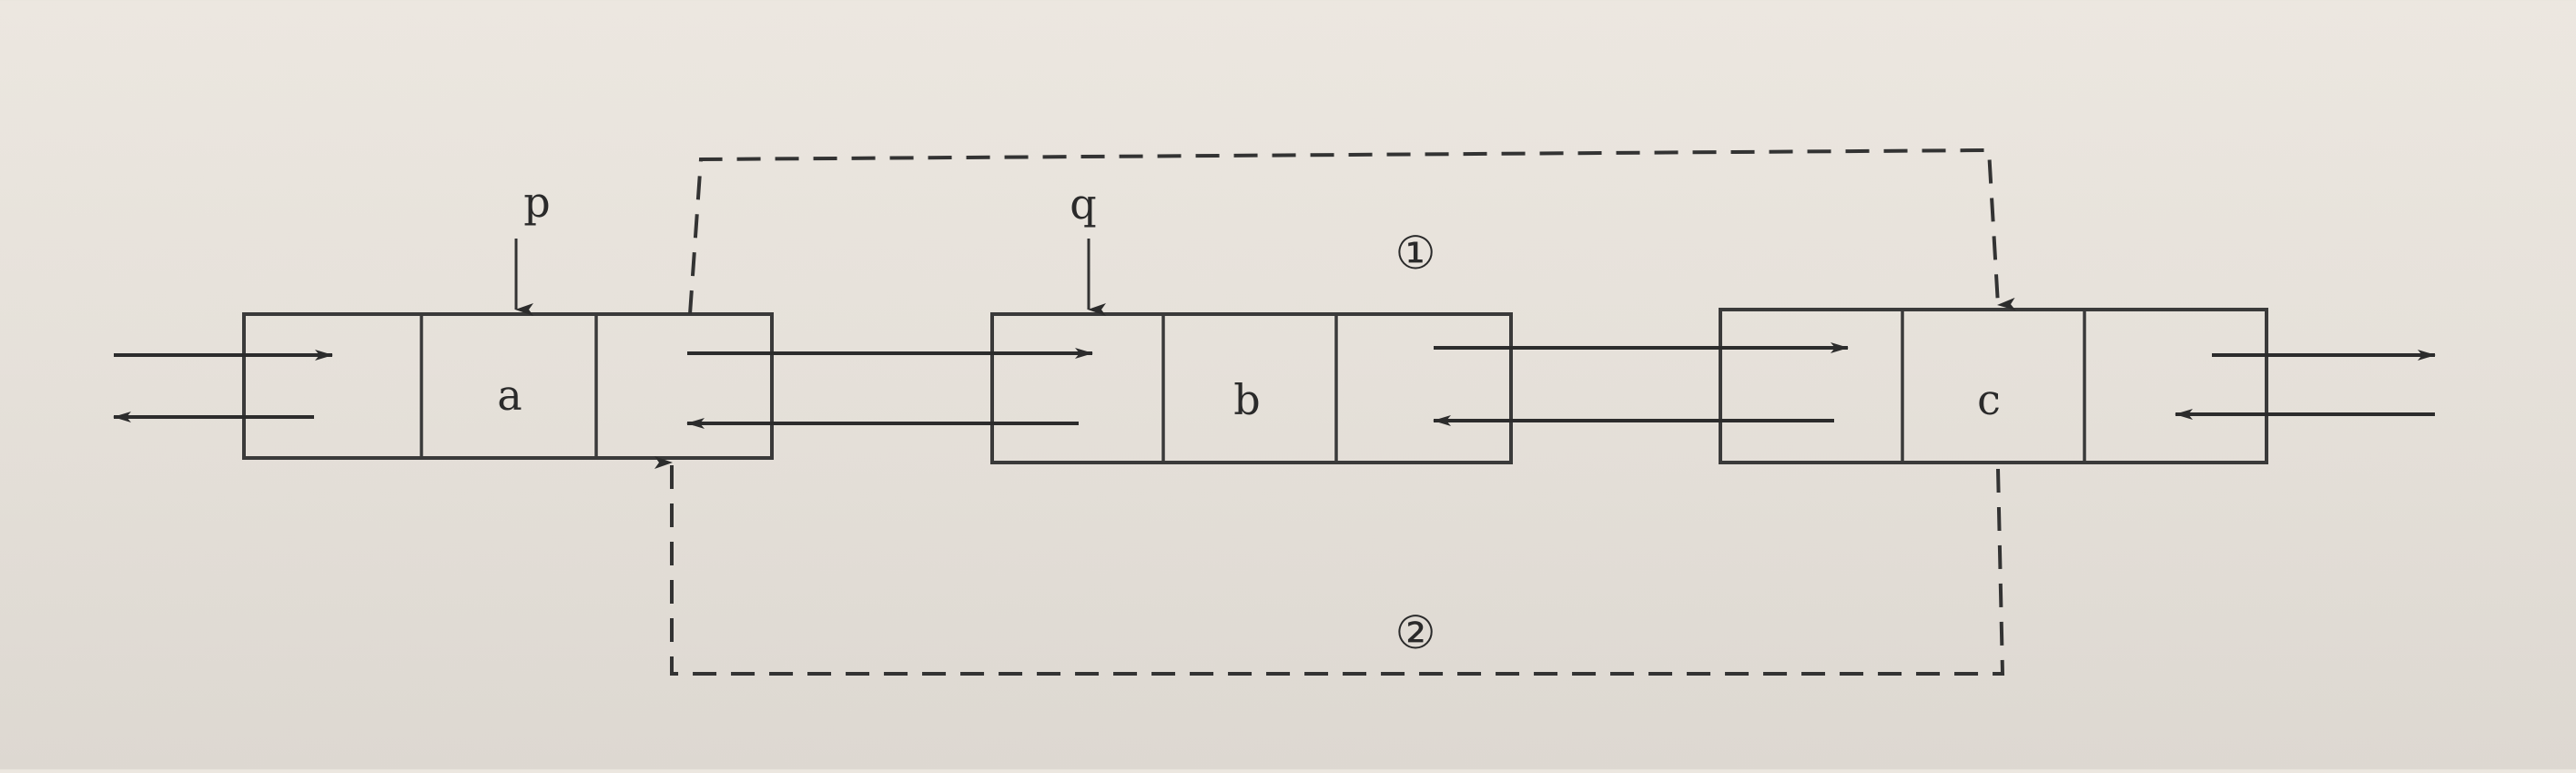  What do you see at coordinates (1246, 399) in the screenshot?
I see `node-b-label: b` at bounding box center [1246, 399].